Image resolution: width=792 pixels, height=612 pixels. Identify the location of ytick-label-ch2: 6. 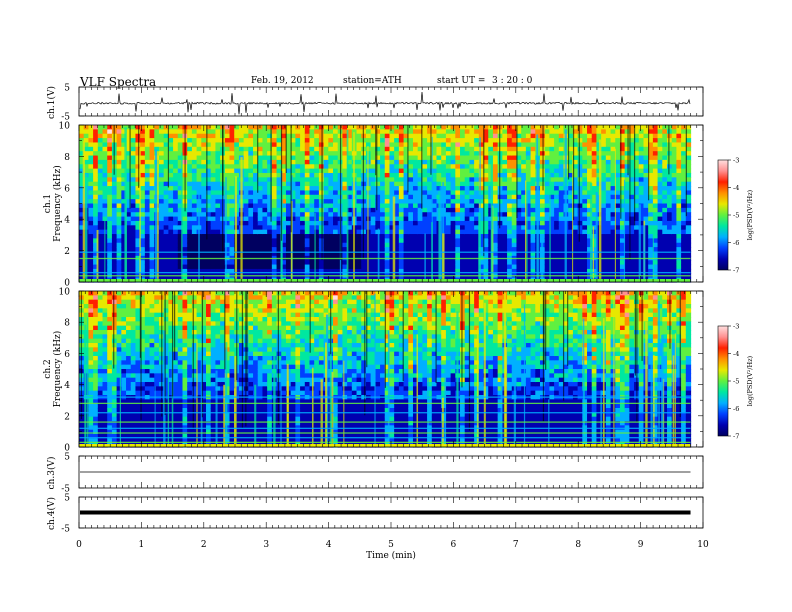
(67, 189).